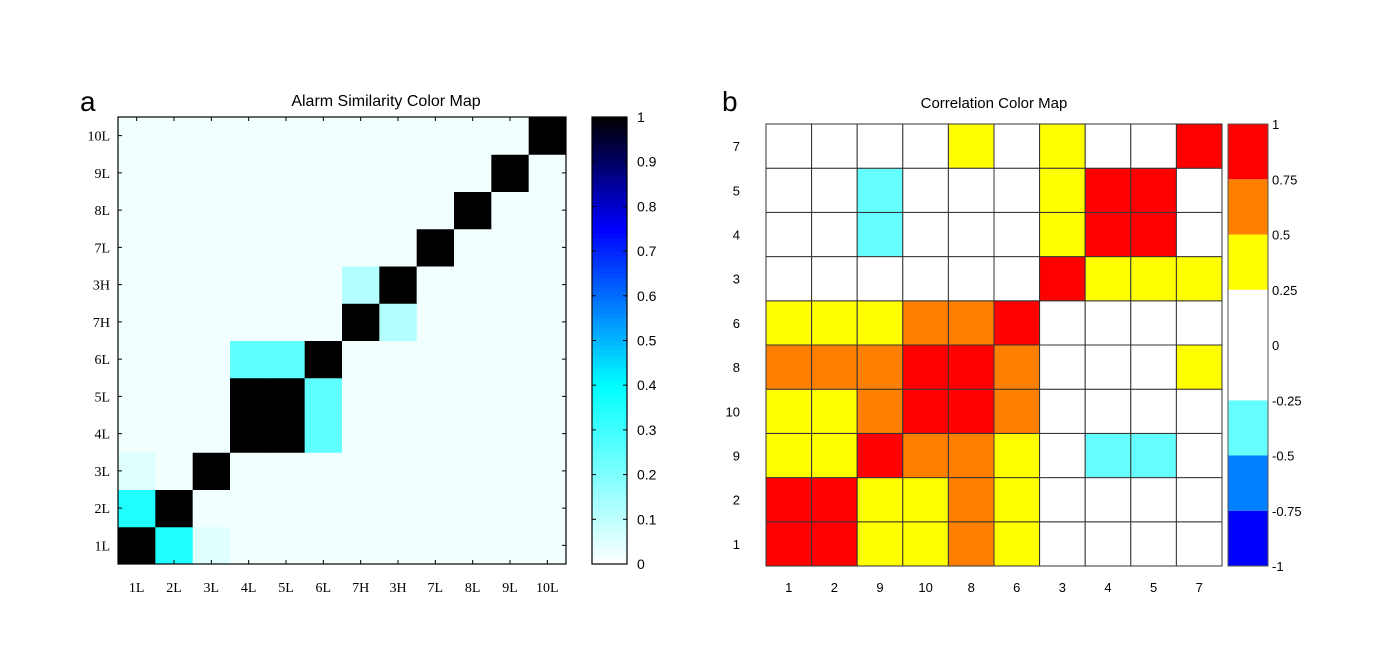  I want to click on colorbar-tick-label: 0.5, so click(647, 341).